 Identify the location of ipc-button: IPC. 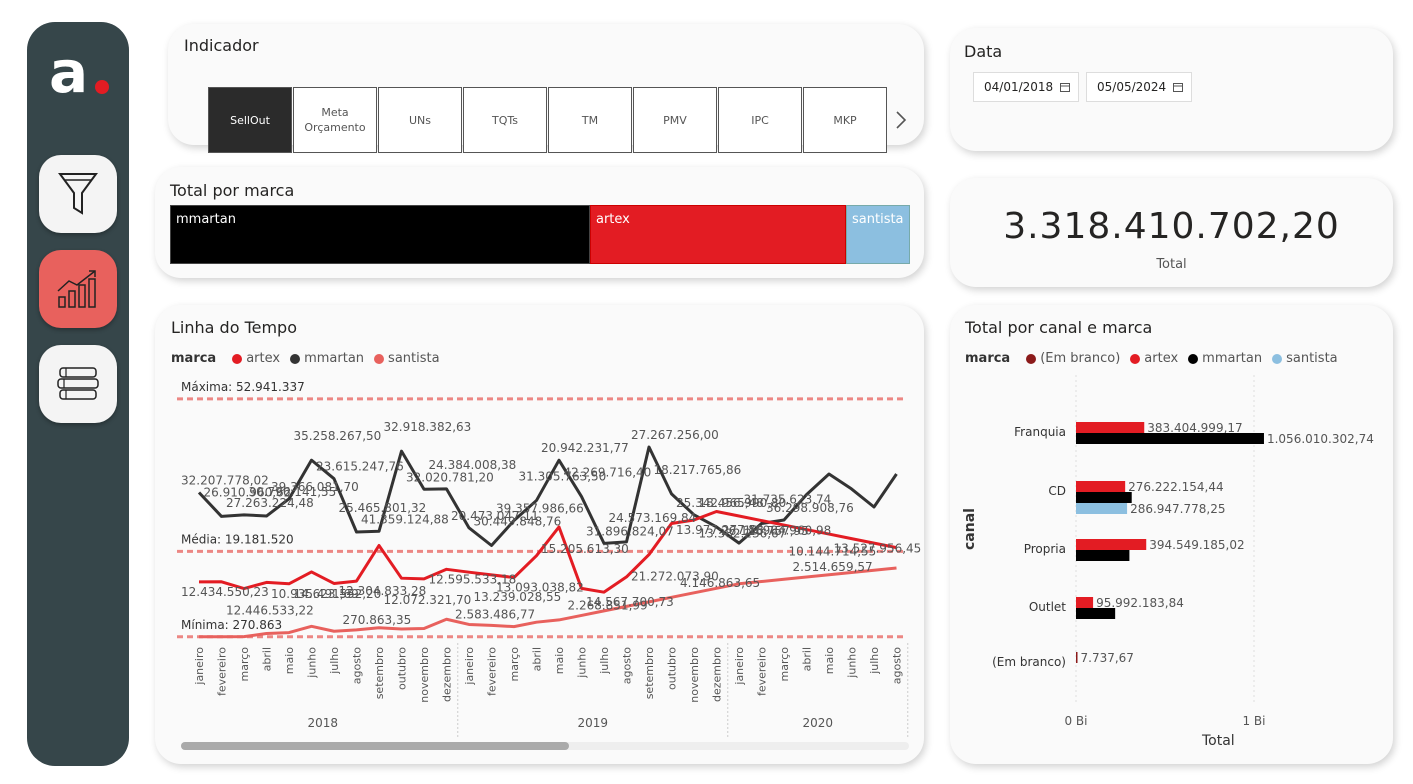
(760, 120).